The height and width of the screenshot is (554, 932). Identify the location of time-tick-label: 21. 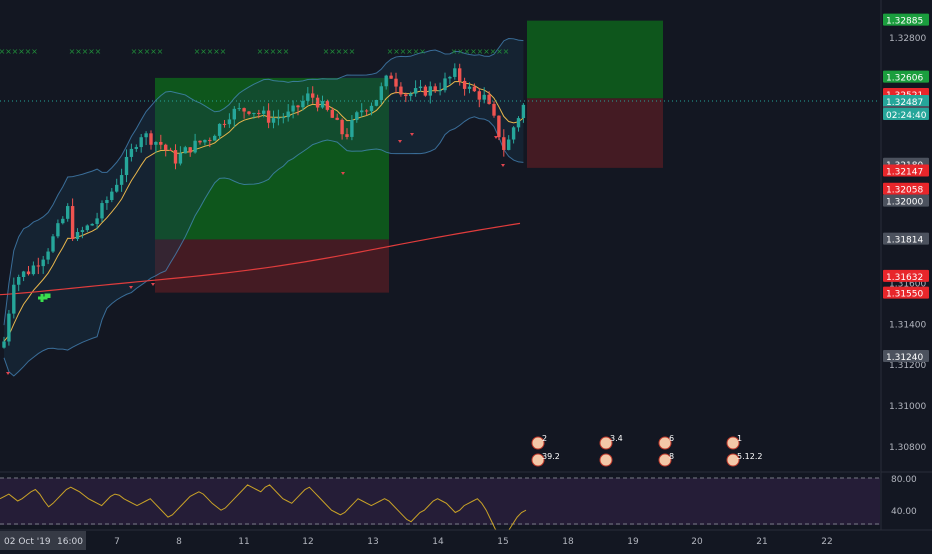
(761, 542).